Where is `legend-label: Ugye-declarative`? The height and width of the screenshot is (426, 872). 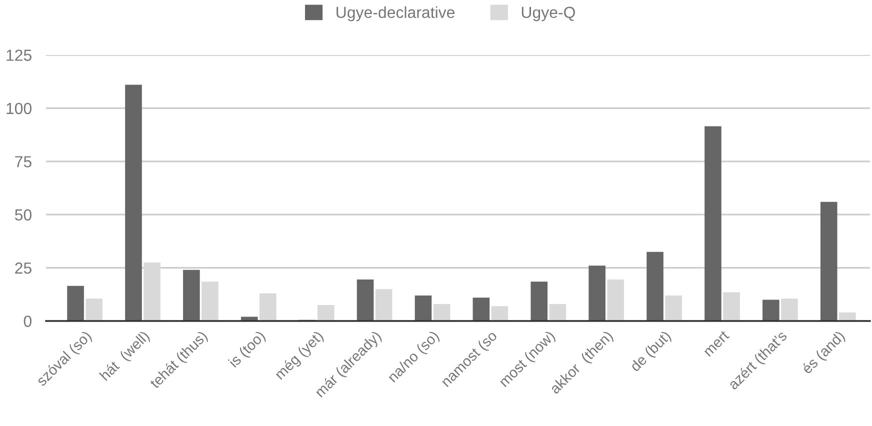
legend-label: Ugye-declarative is located at coordinates (395, 14).